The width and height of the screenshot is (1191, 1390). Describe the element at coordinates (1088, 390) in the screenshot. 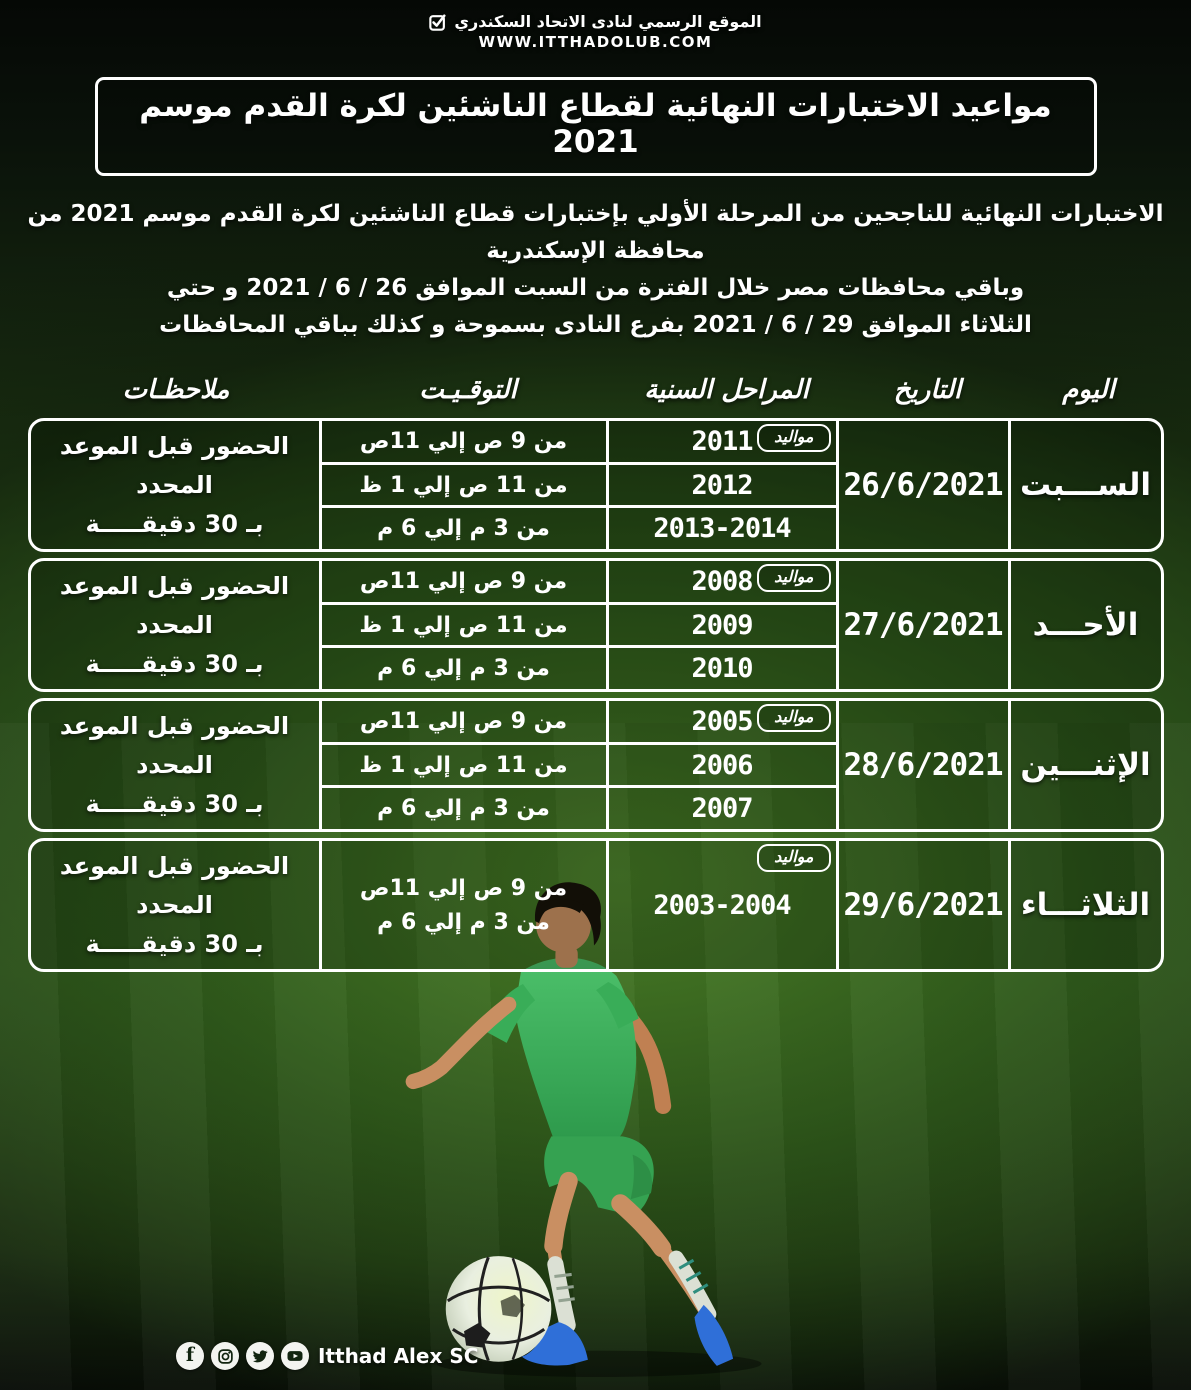

I see `header-day: اليوم` at that location.